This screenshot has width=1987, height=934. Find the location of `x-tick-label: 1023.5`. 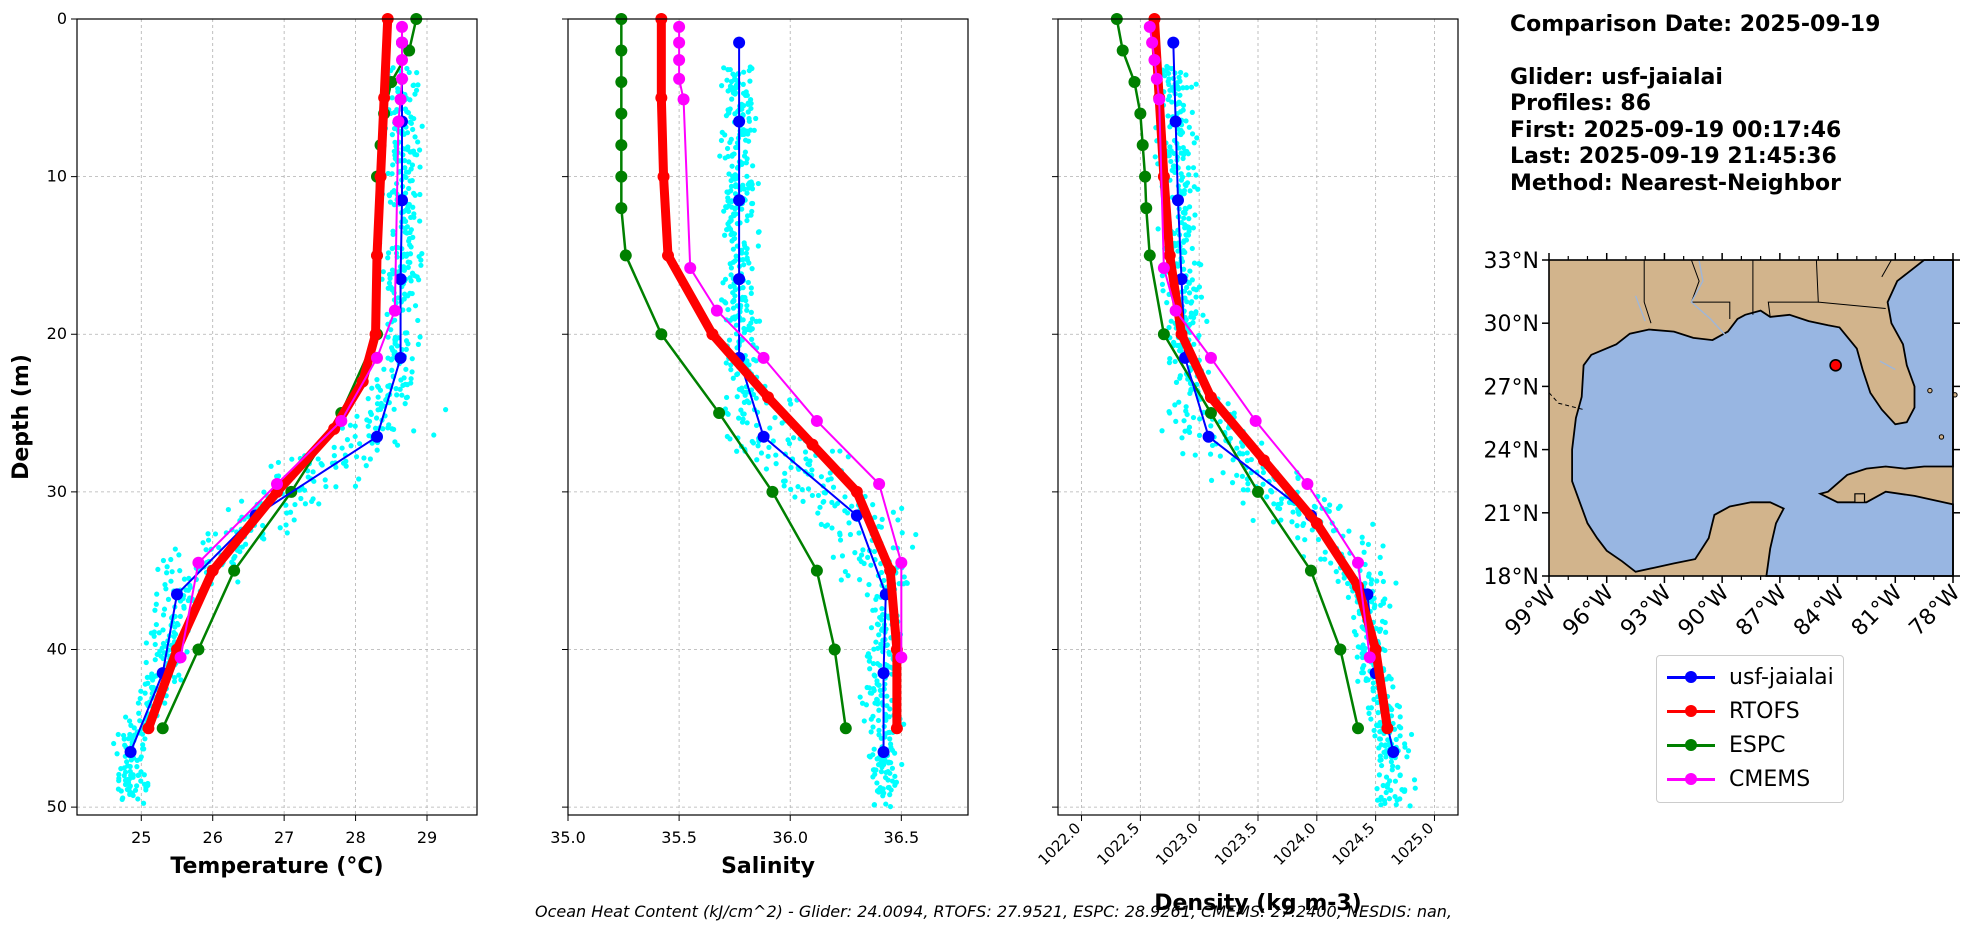

x-tick-label: 1023.5 is located at coordinates (1236, 844).